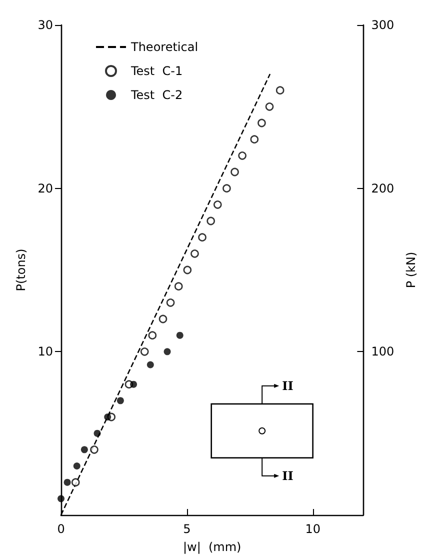  I want to click on y-tick-label: 30, so click(45, 25).